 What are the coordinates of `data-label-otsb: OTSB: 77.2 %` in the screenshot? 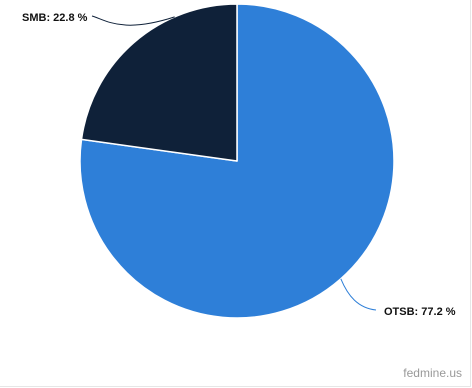 It's located at (420, 312).